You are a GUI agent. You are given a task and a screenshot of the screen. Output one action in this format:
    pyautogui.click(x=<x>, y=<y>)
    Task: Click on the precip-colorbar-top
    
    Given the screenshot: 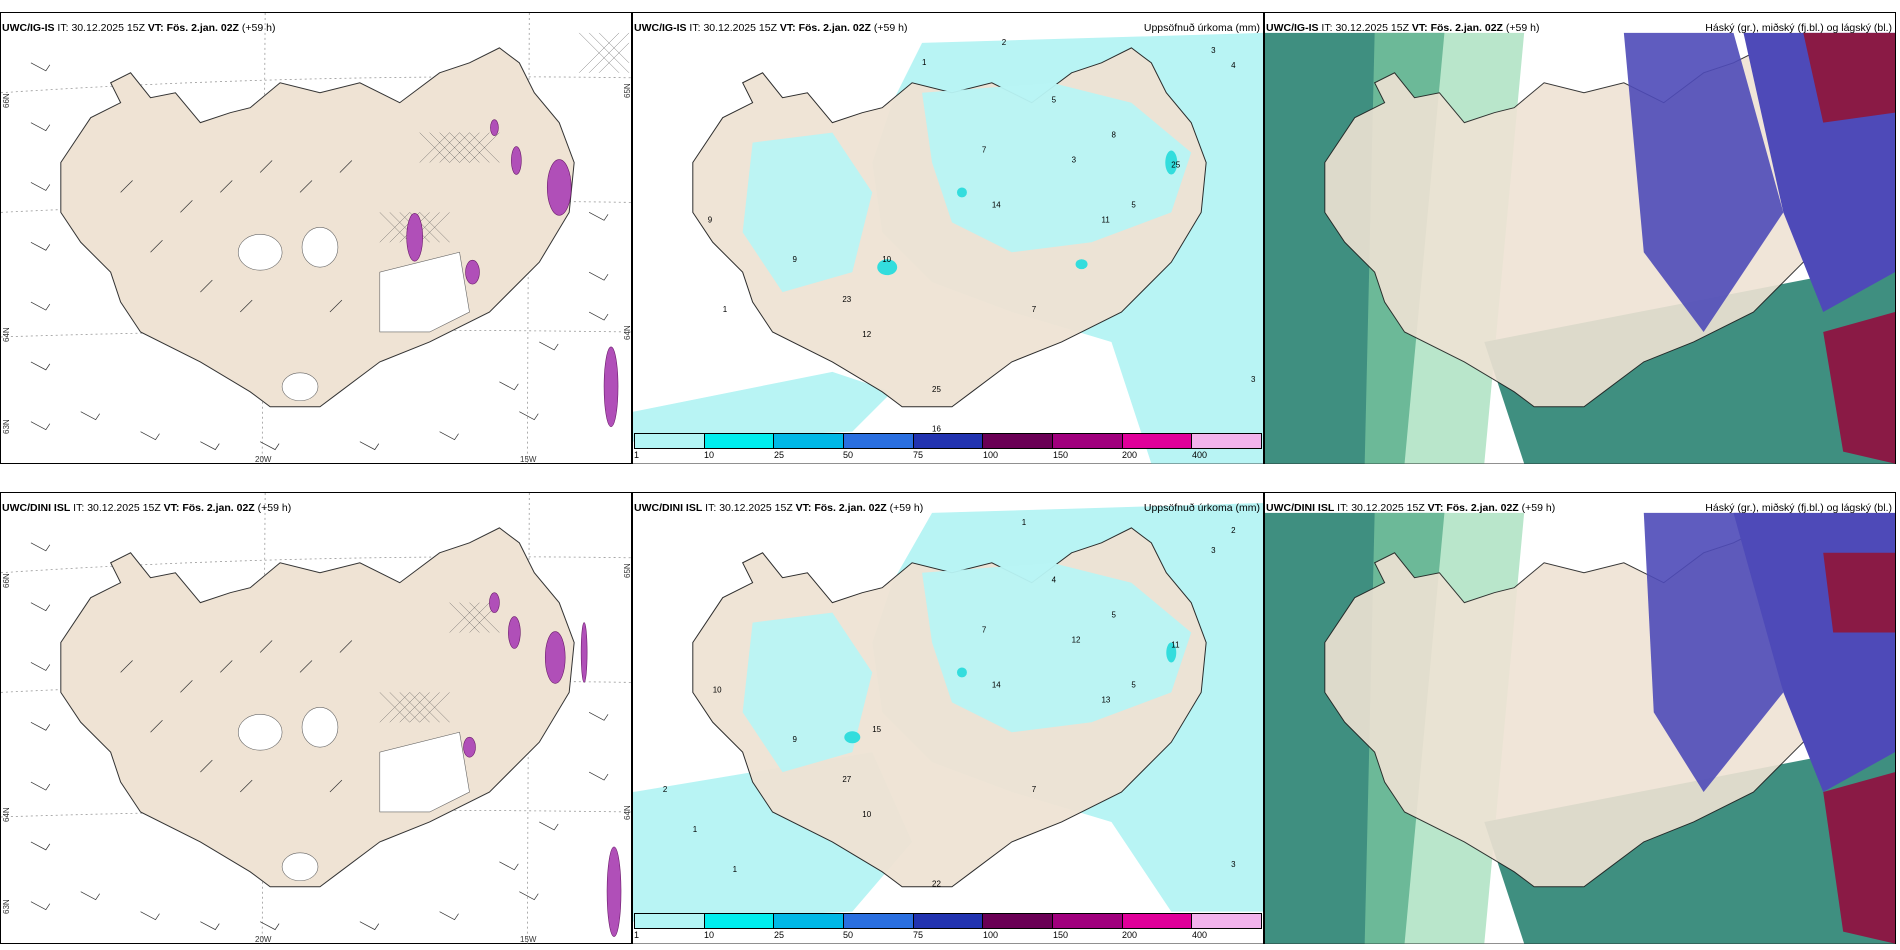 What is the action you would take?
    pyautogui.click(x=948, y=441)
    